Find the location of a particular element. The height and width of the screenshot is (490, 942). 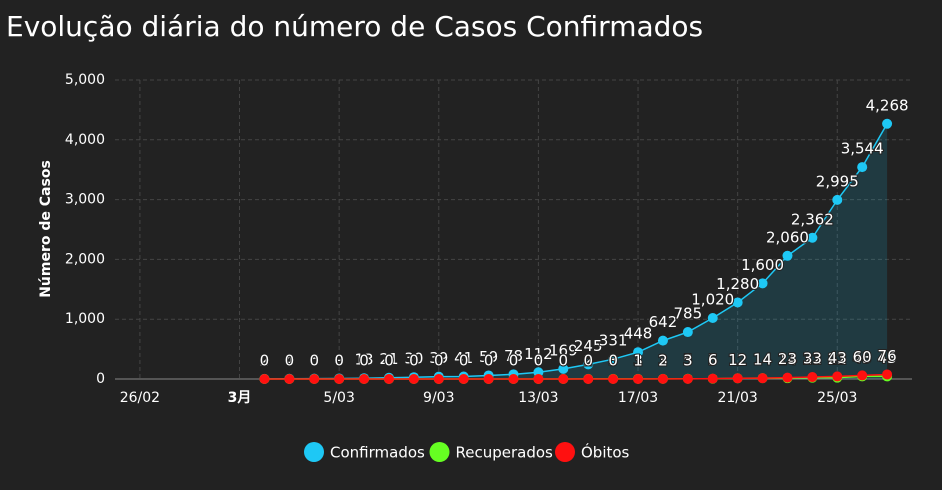

data-label: 1,600 is located at coordinates (762, 265).